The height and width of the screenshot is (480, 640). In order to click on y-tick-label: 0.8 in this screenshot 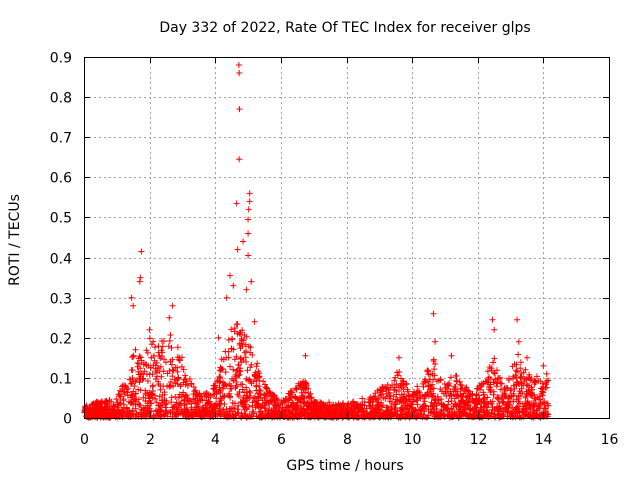, I will do `click(61, 99)`.